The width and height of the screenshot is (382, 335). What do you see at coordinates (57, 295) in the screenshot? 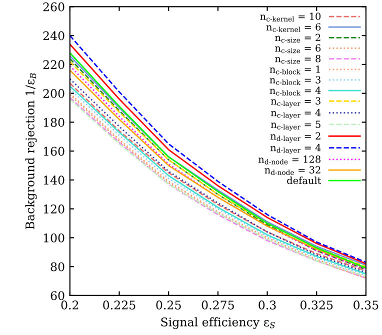
I see `y-tick-label: 60` at bounding box center [57, 295].